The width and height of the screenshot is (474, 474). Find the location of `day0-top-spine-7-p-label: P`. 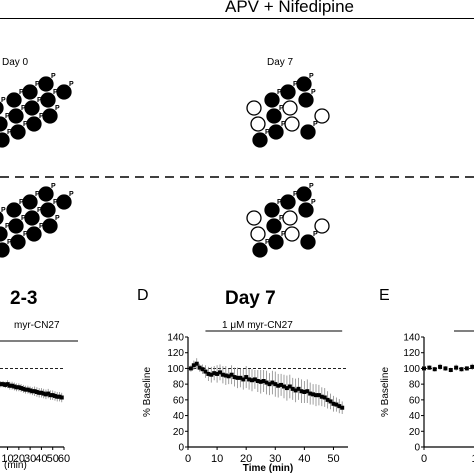

day0-top-spine-7-p-label: P is located at coordinates (55, 92).